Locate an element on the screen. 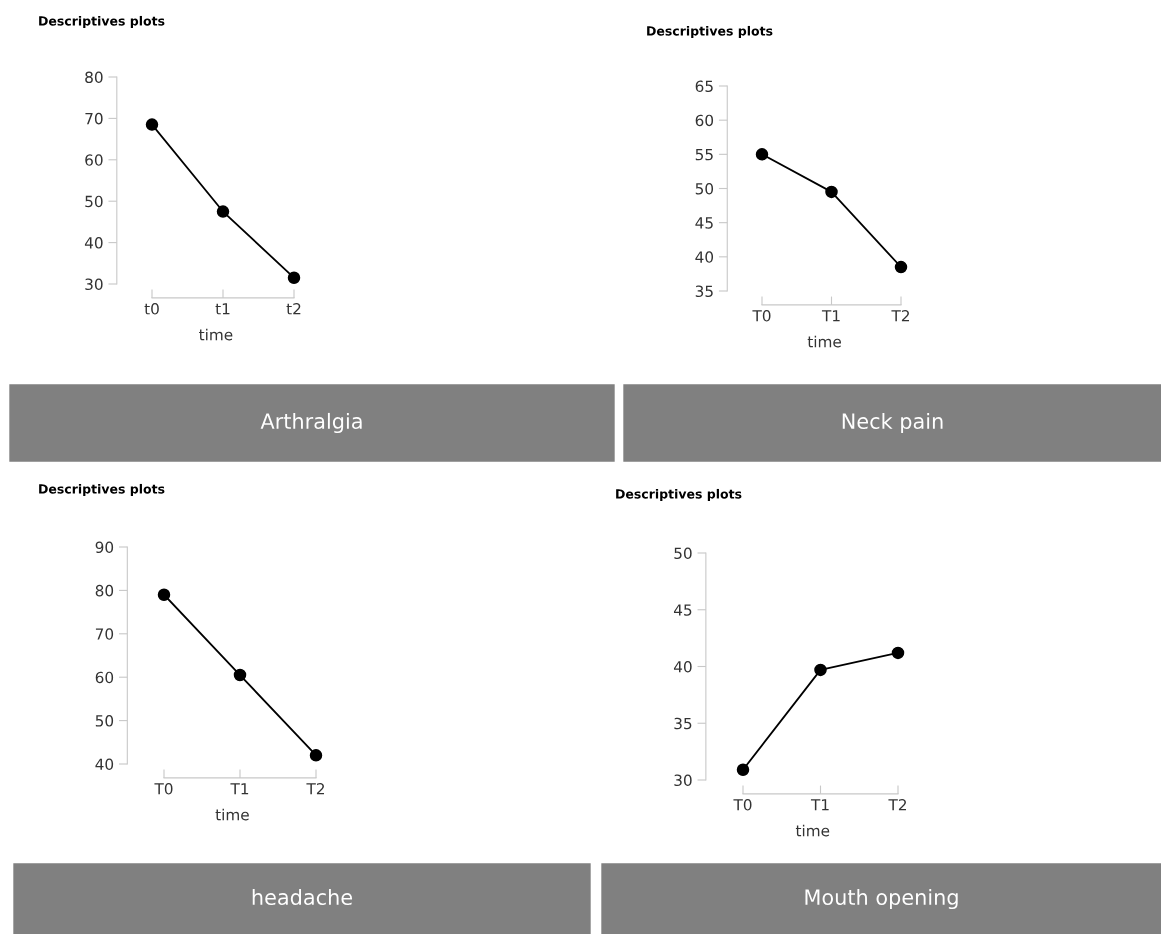 The image size is (1161, 934). x-tick-label: t1 is located at coordinates (222, 309).